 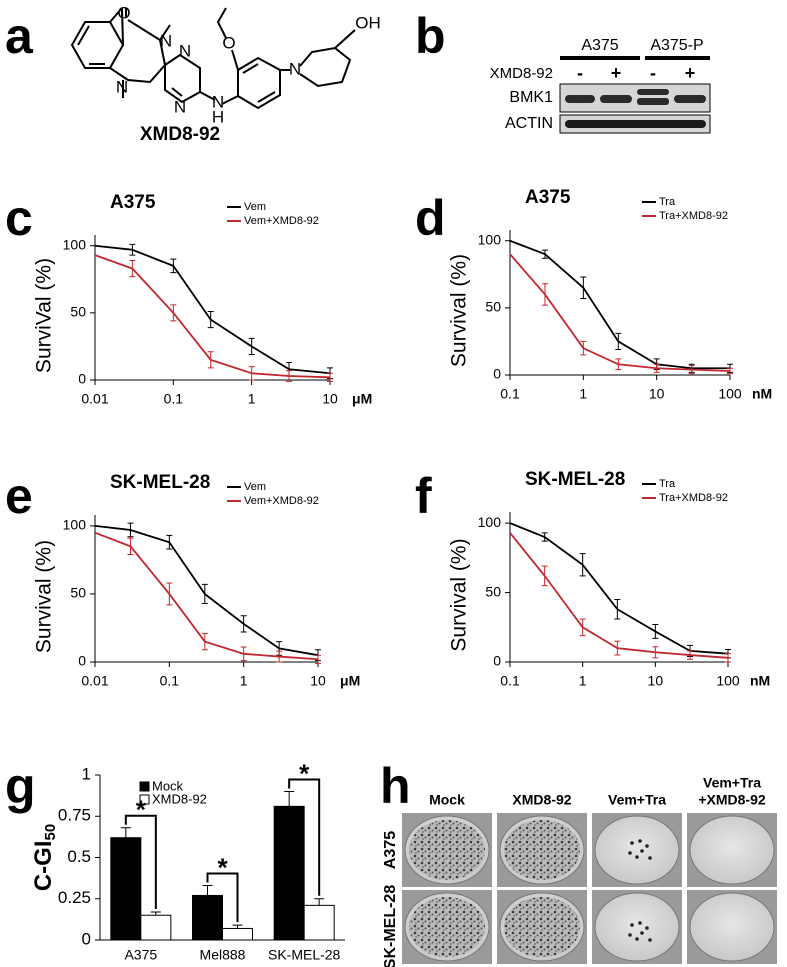 What do you see at coordinates (19, 496) in the screenshot?
I see `panel-label: e` at bounding box center [19, 496].